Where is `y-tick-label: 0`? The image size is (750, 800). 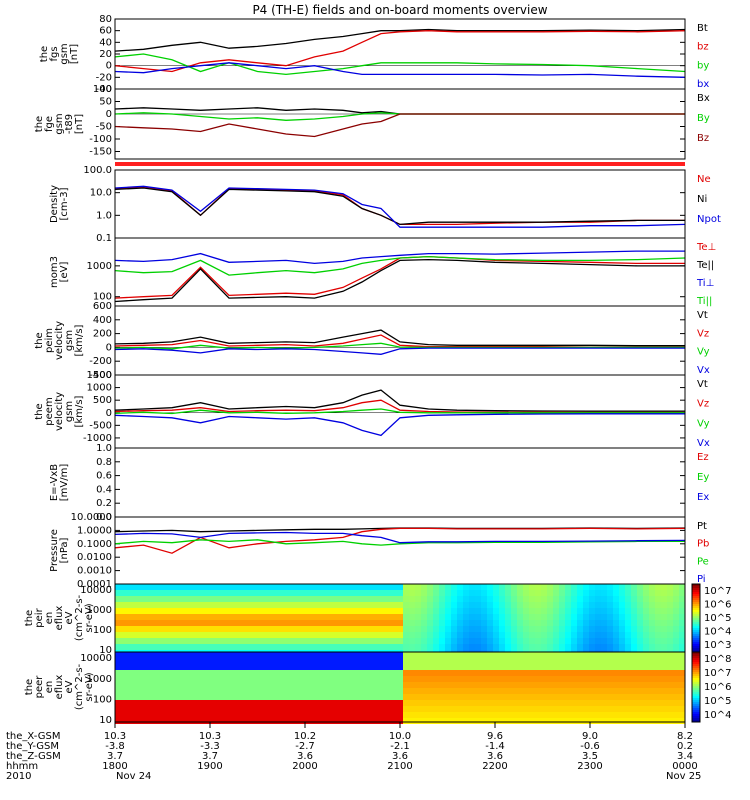
y-tick-label: 0 is located at coordinates (109, 347).